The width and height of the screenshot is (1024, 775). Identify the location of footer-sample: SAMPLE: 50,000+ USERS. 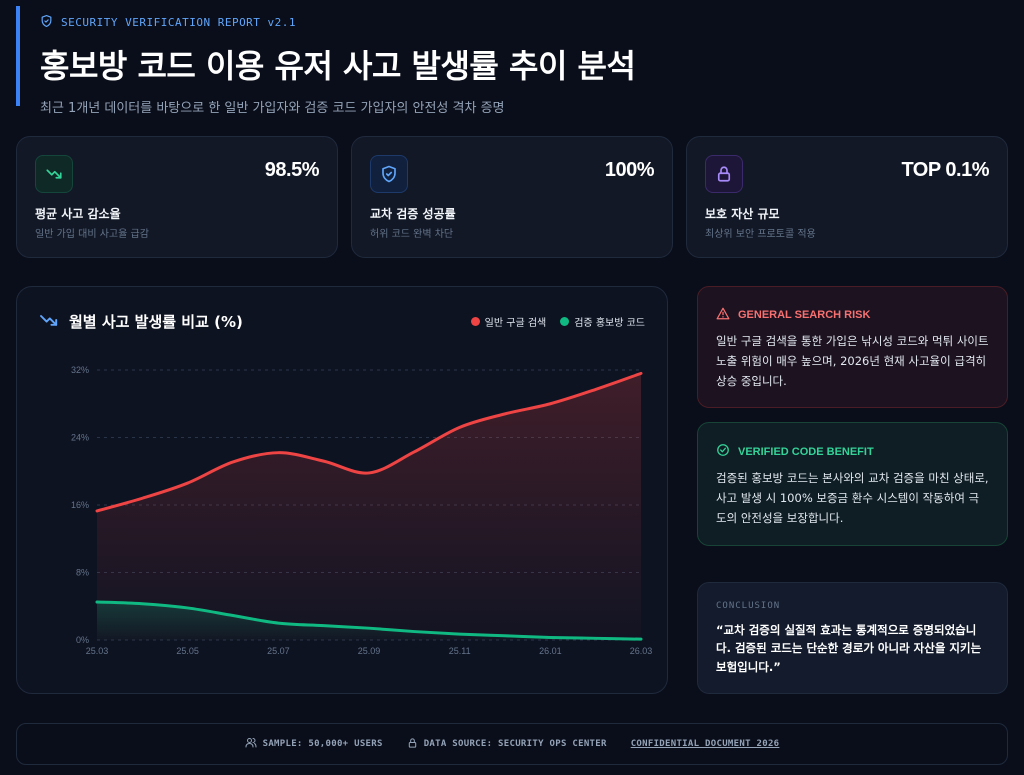
(314, 744).